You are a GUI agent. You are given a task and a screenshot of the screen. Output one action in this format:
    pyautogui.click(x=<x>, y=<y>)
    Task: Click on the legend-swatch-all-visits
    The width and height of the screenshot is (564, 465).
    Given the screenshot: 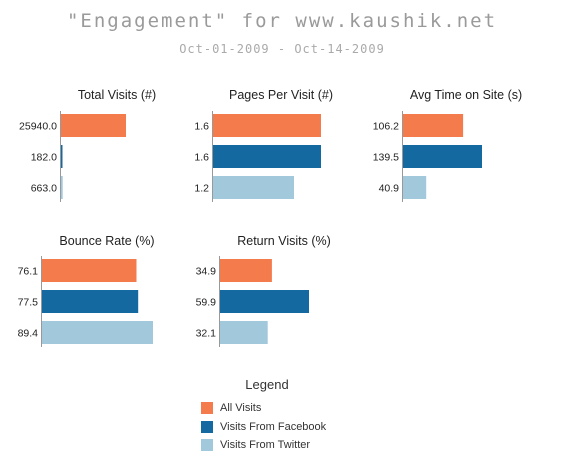 What is the action you would take?
    pyautogui.click(x=207, y=408)
    